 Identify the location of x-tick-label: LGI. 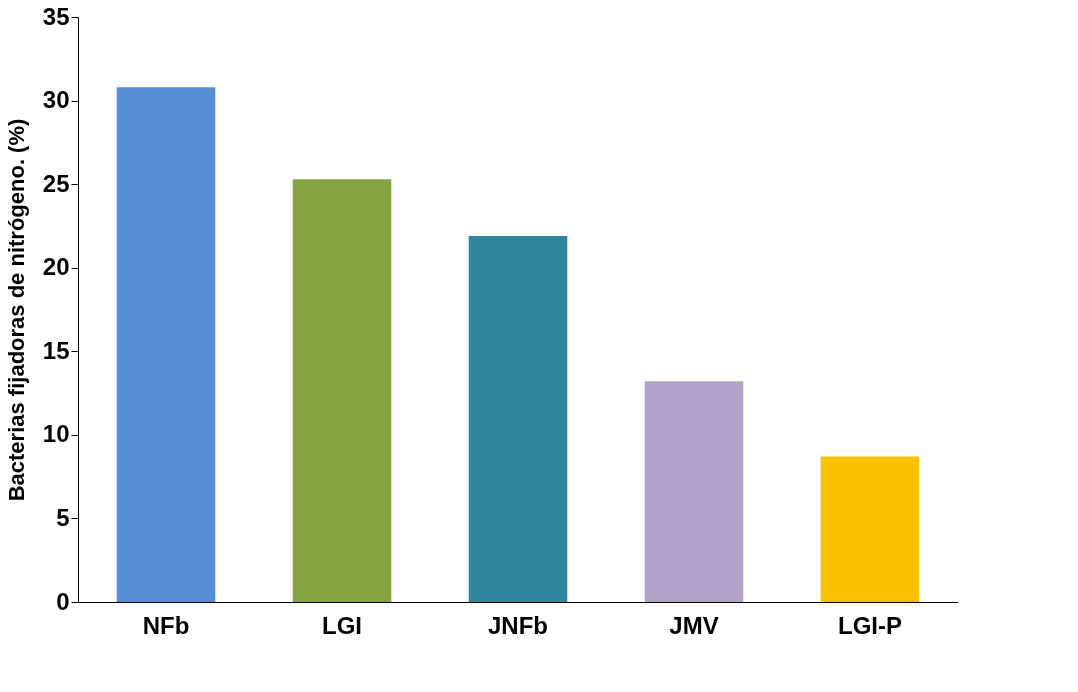
(342, 625).